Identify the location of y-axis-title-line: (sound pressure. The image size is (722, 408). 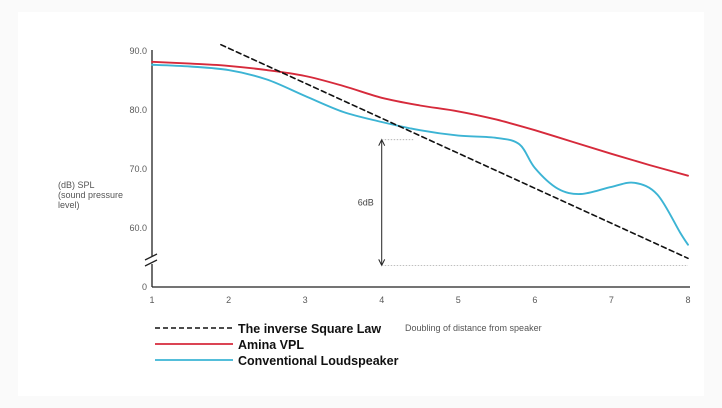
(90, 195).